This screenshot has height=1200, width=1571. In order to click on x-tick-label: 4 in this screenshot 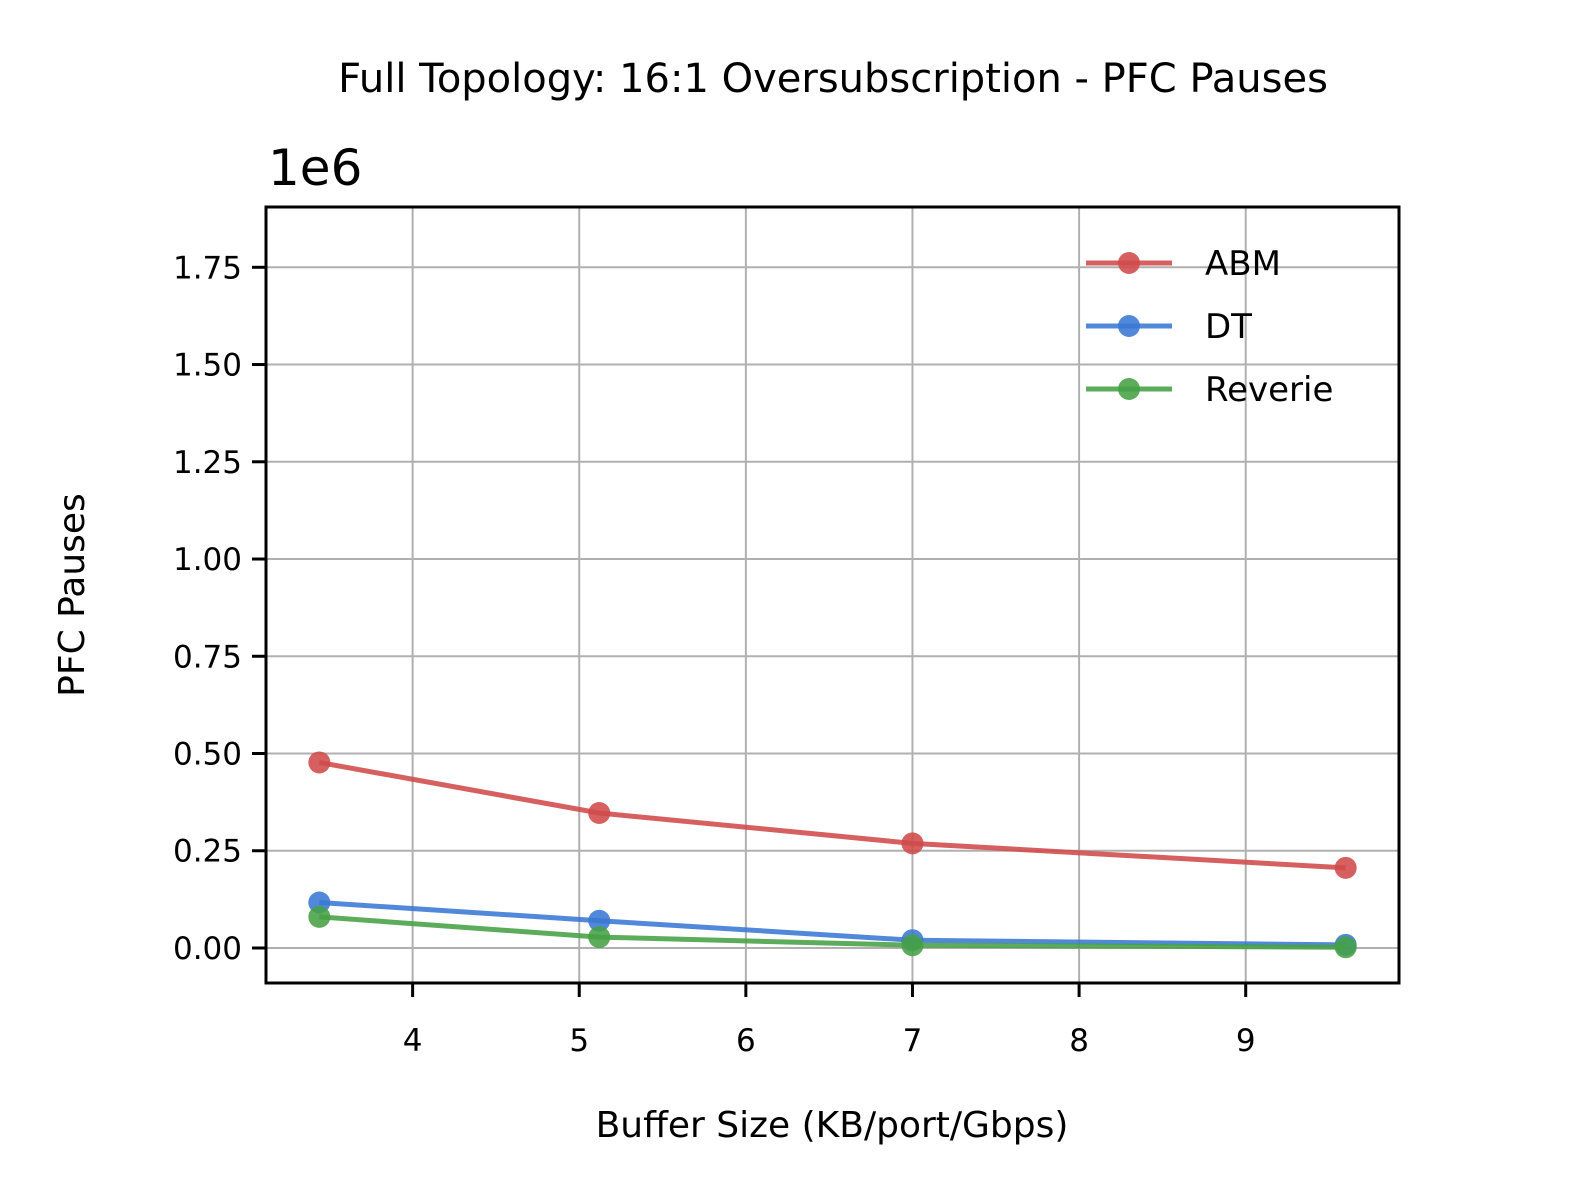, I will do `click(413, 1041)`.